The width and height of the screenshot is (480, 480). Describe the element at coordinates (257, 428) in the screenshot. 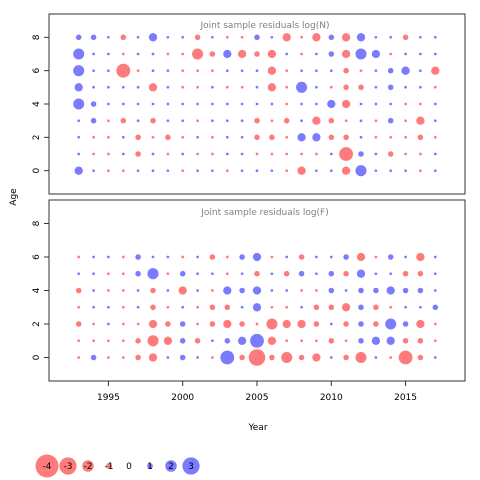

I see `x-axis-label: Year` at that location.